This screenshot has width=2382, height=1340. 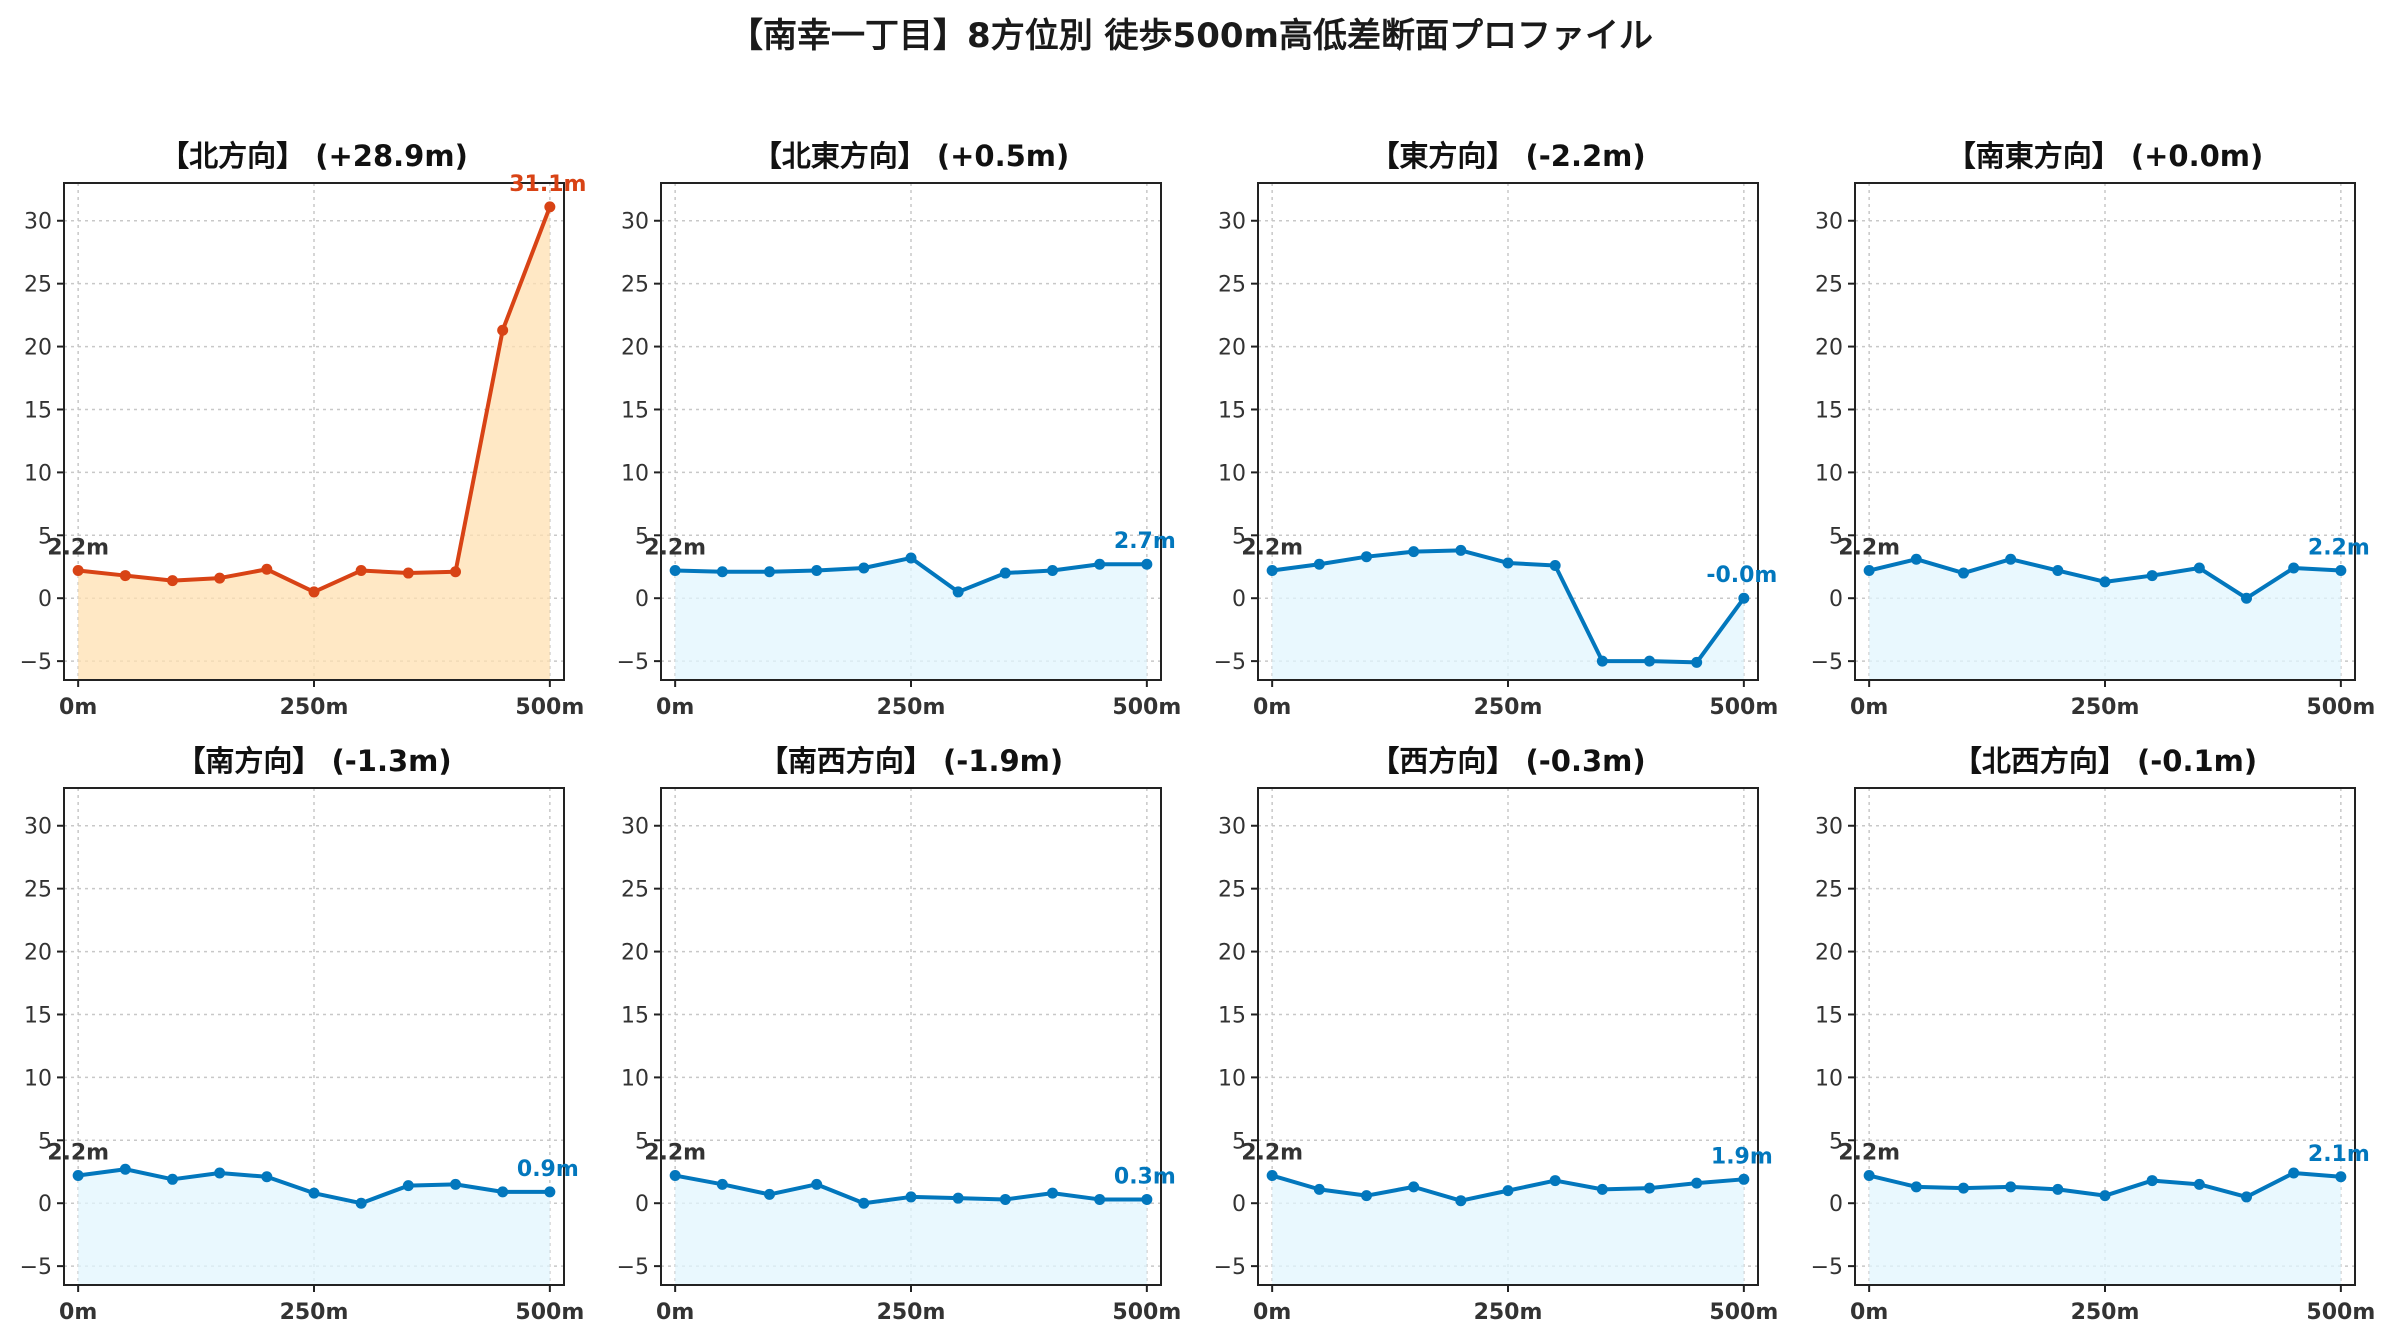 I want to click on end-elevation-label: 31.1m, so click(x=547, y=184).